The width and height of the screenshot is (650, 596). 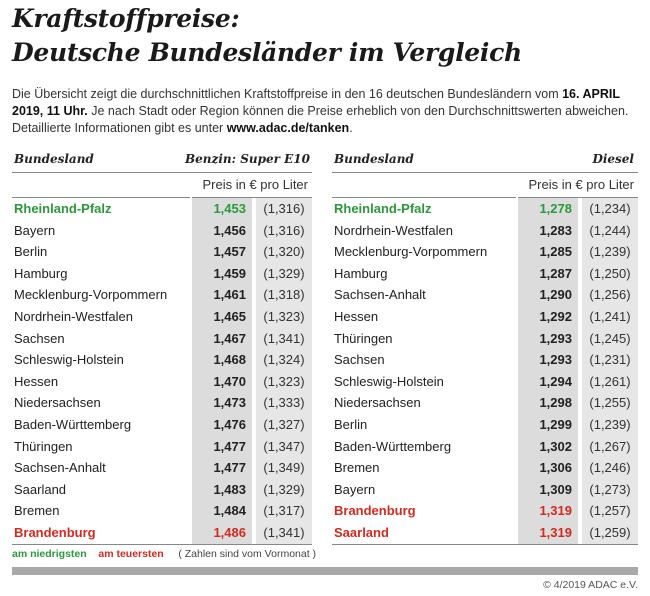 I want to click on previous-month-price: (1,327), so click(x=284, y=424).